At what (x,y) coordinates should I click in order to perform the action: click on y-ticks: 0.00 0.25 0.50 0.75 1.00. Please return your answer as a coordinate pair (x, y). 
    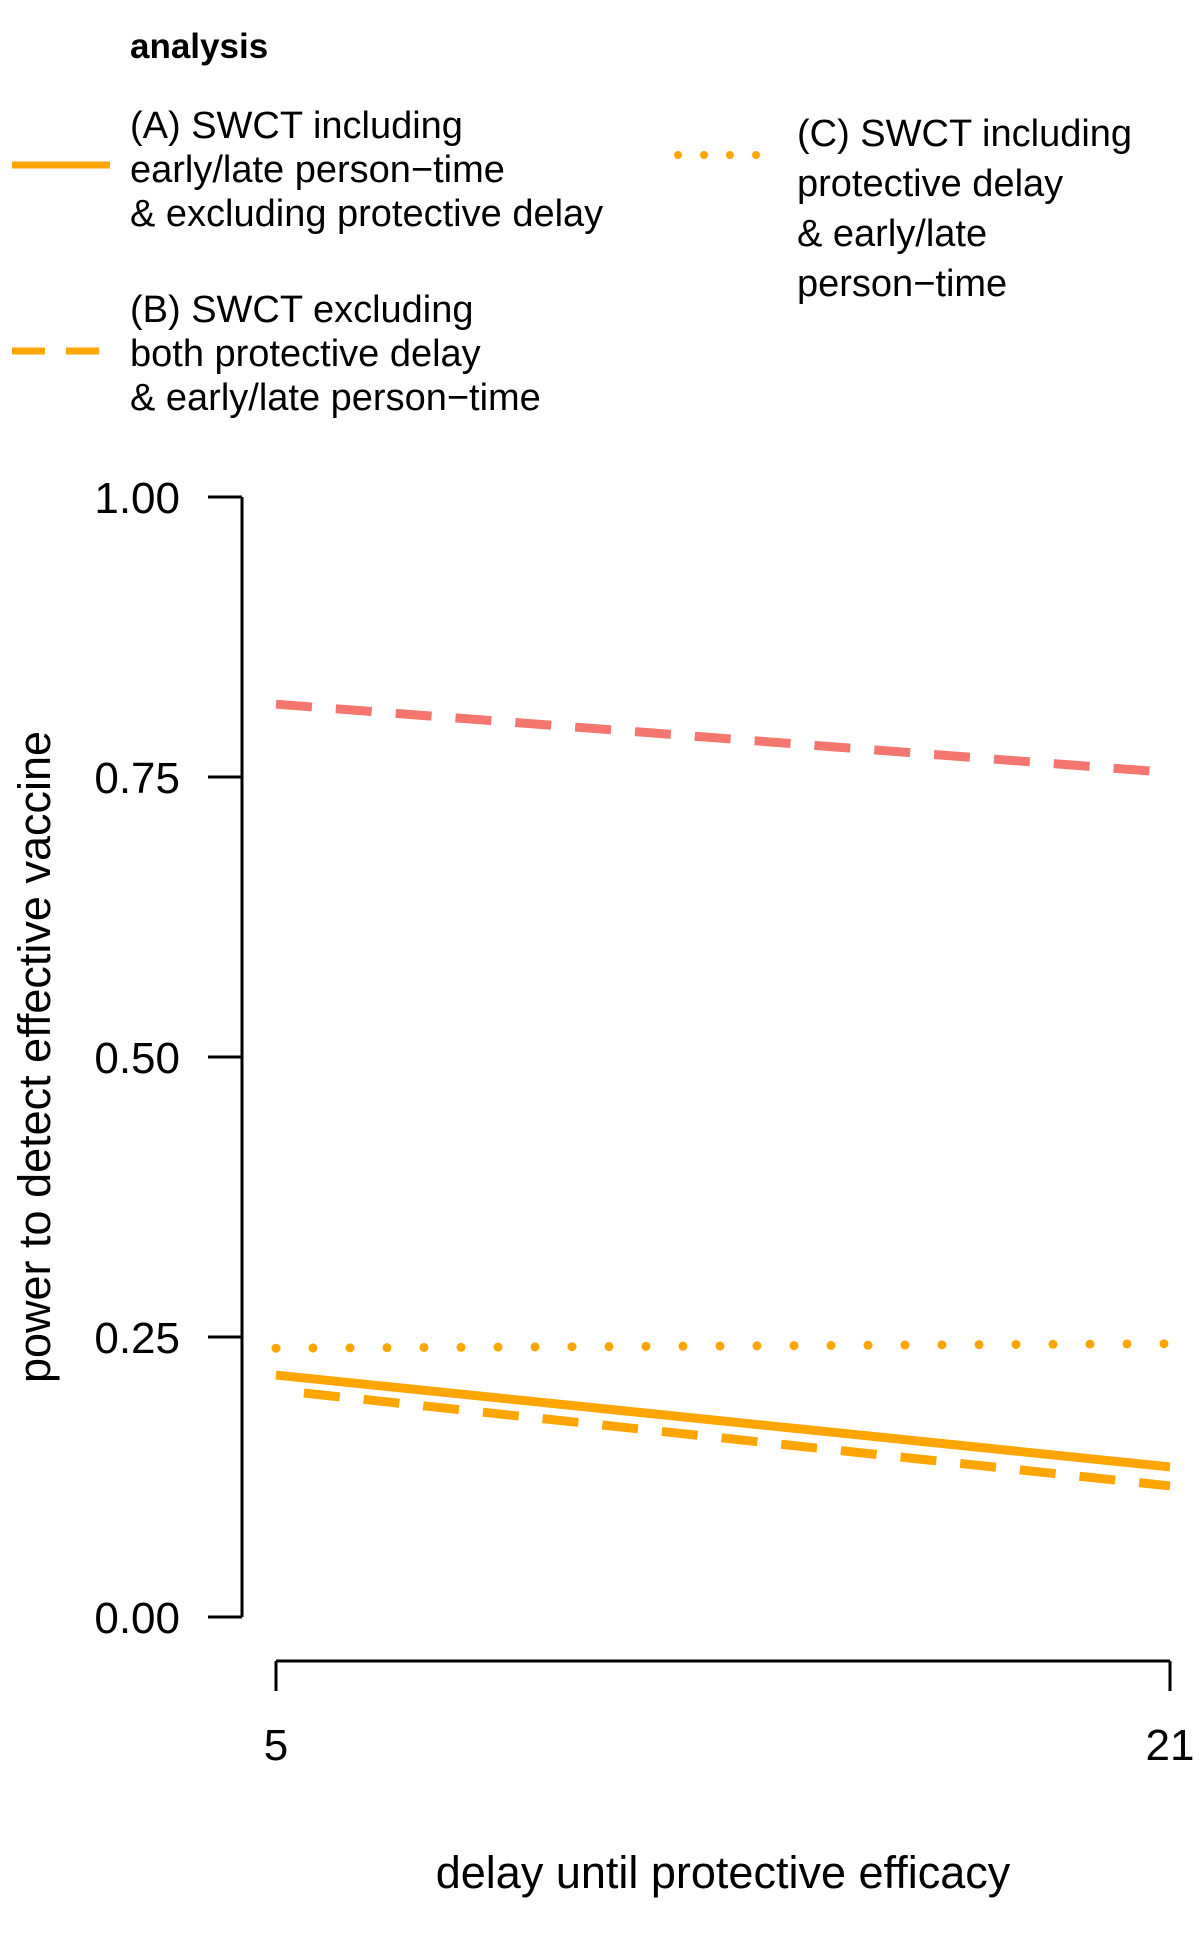
    Looking at the image, I should click on (168, 1058).